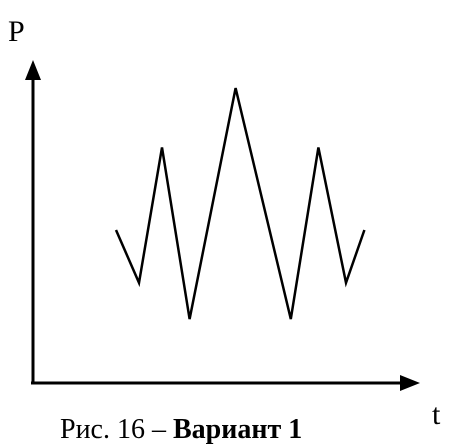  I want to click on x-axis-label: t, so click(436, 414).